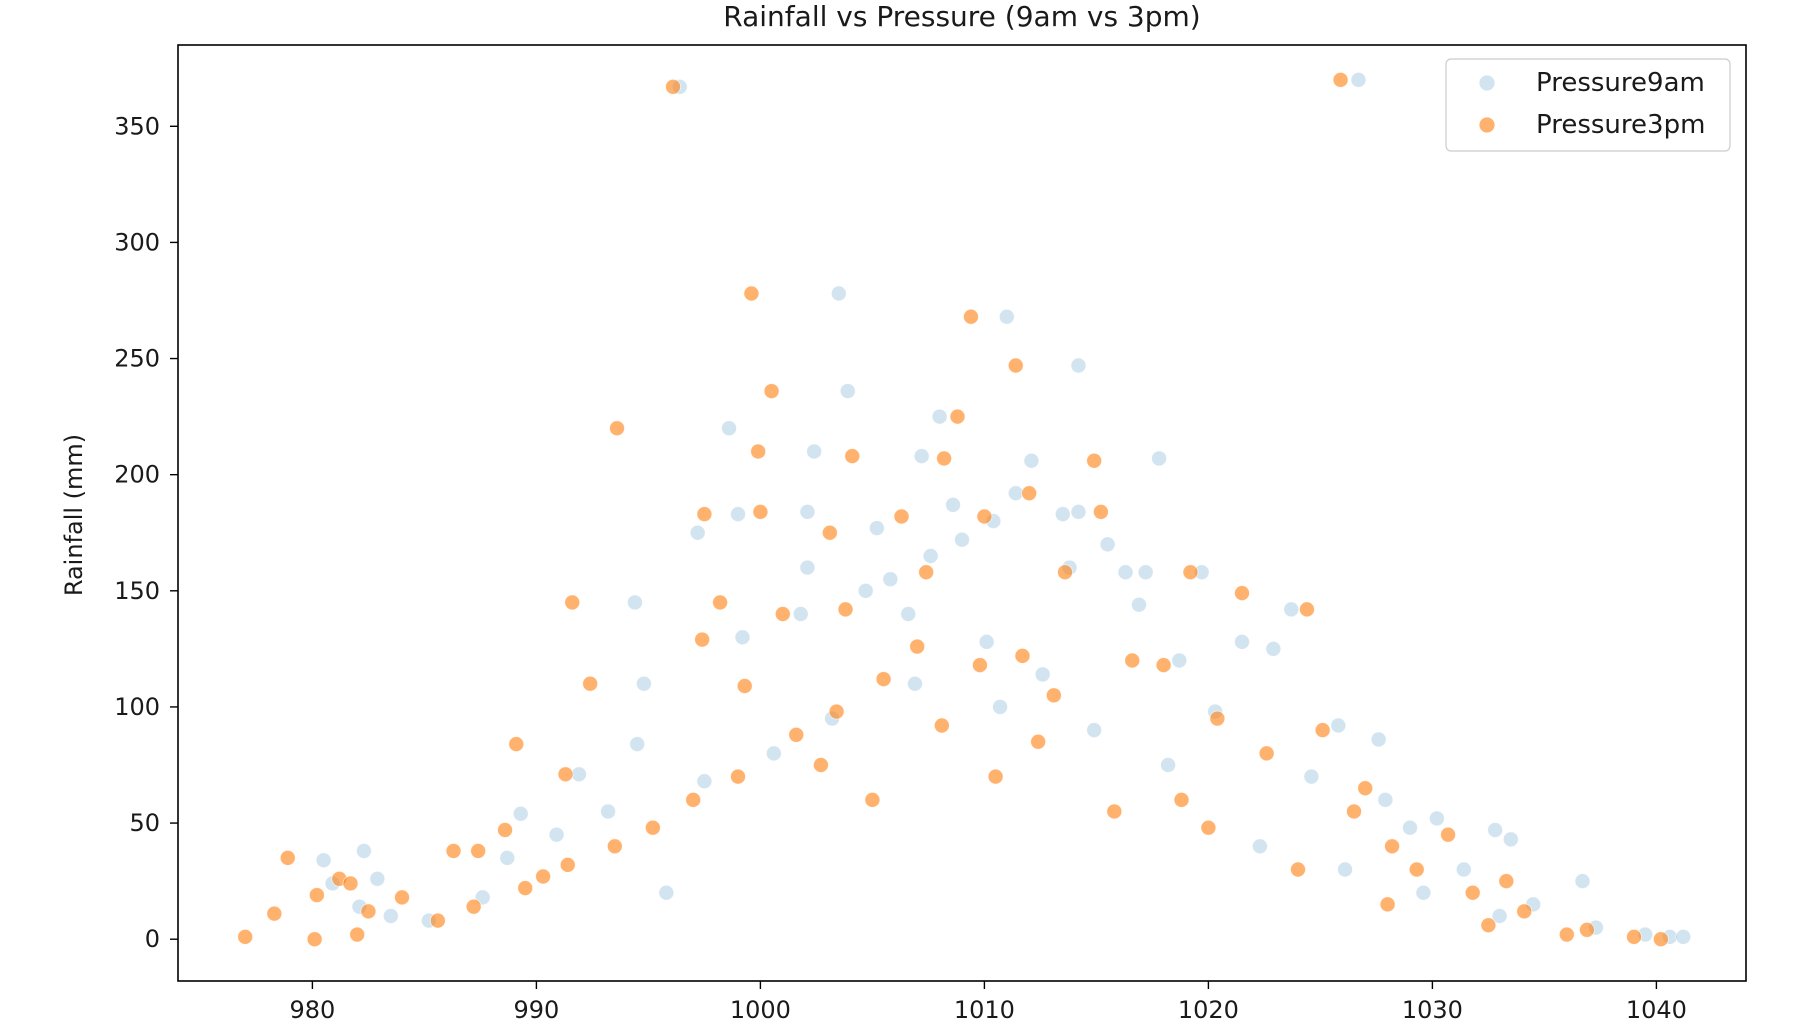 The image size is (1816, 1028). I want to click on y-axis-label: Rainfall (mm), so click(74, 515).